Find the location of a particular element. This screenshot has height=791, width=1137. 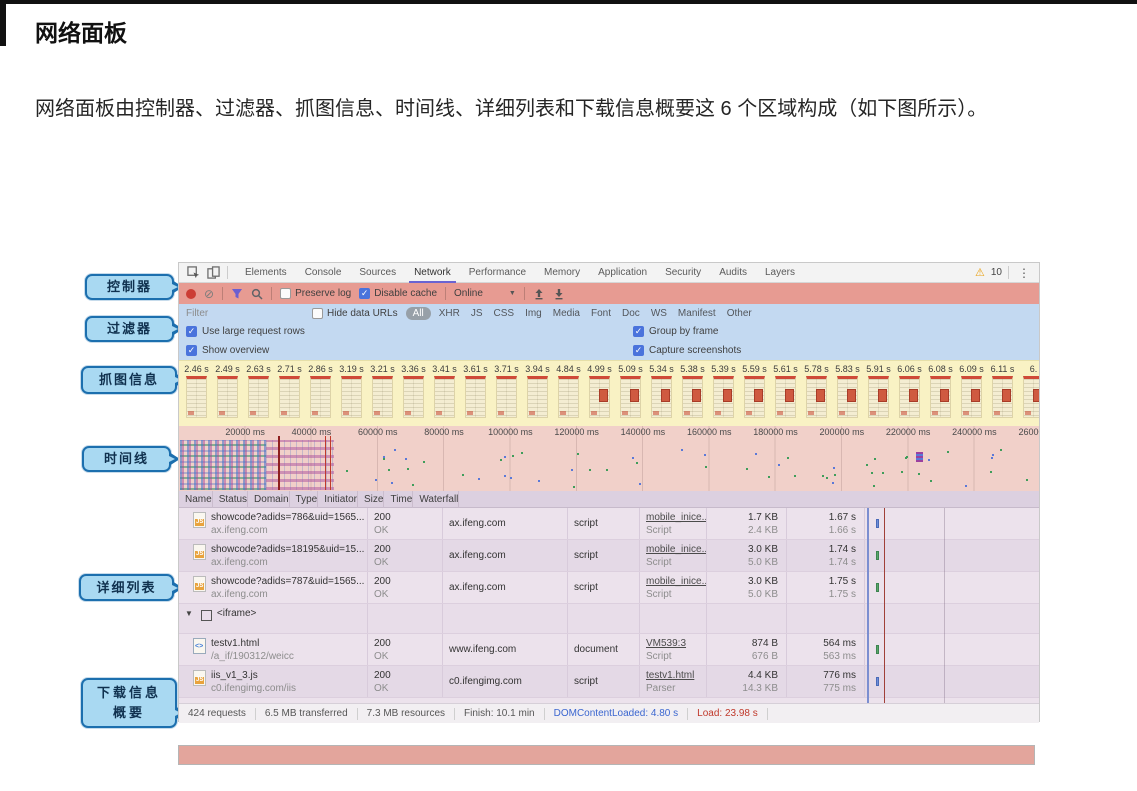

export-har-icon is located at coordinates (559, 294).